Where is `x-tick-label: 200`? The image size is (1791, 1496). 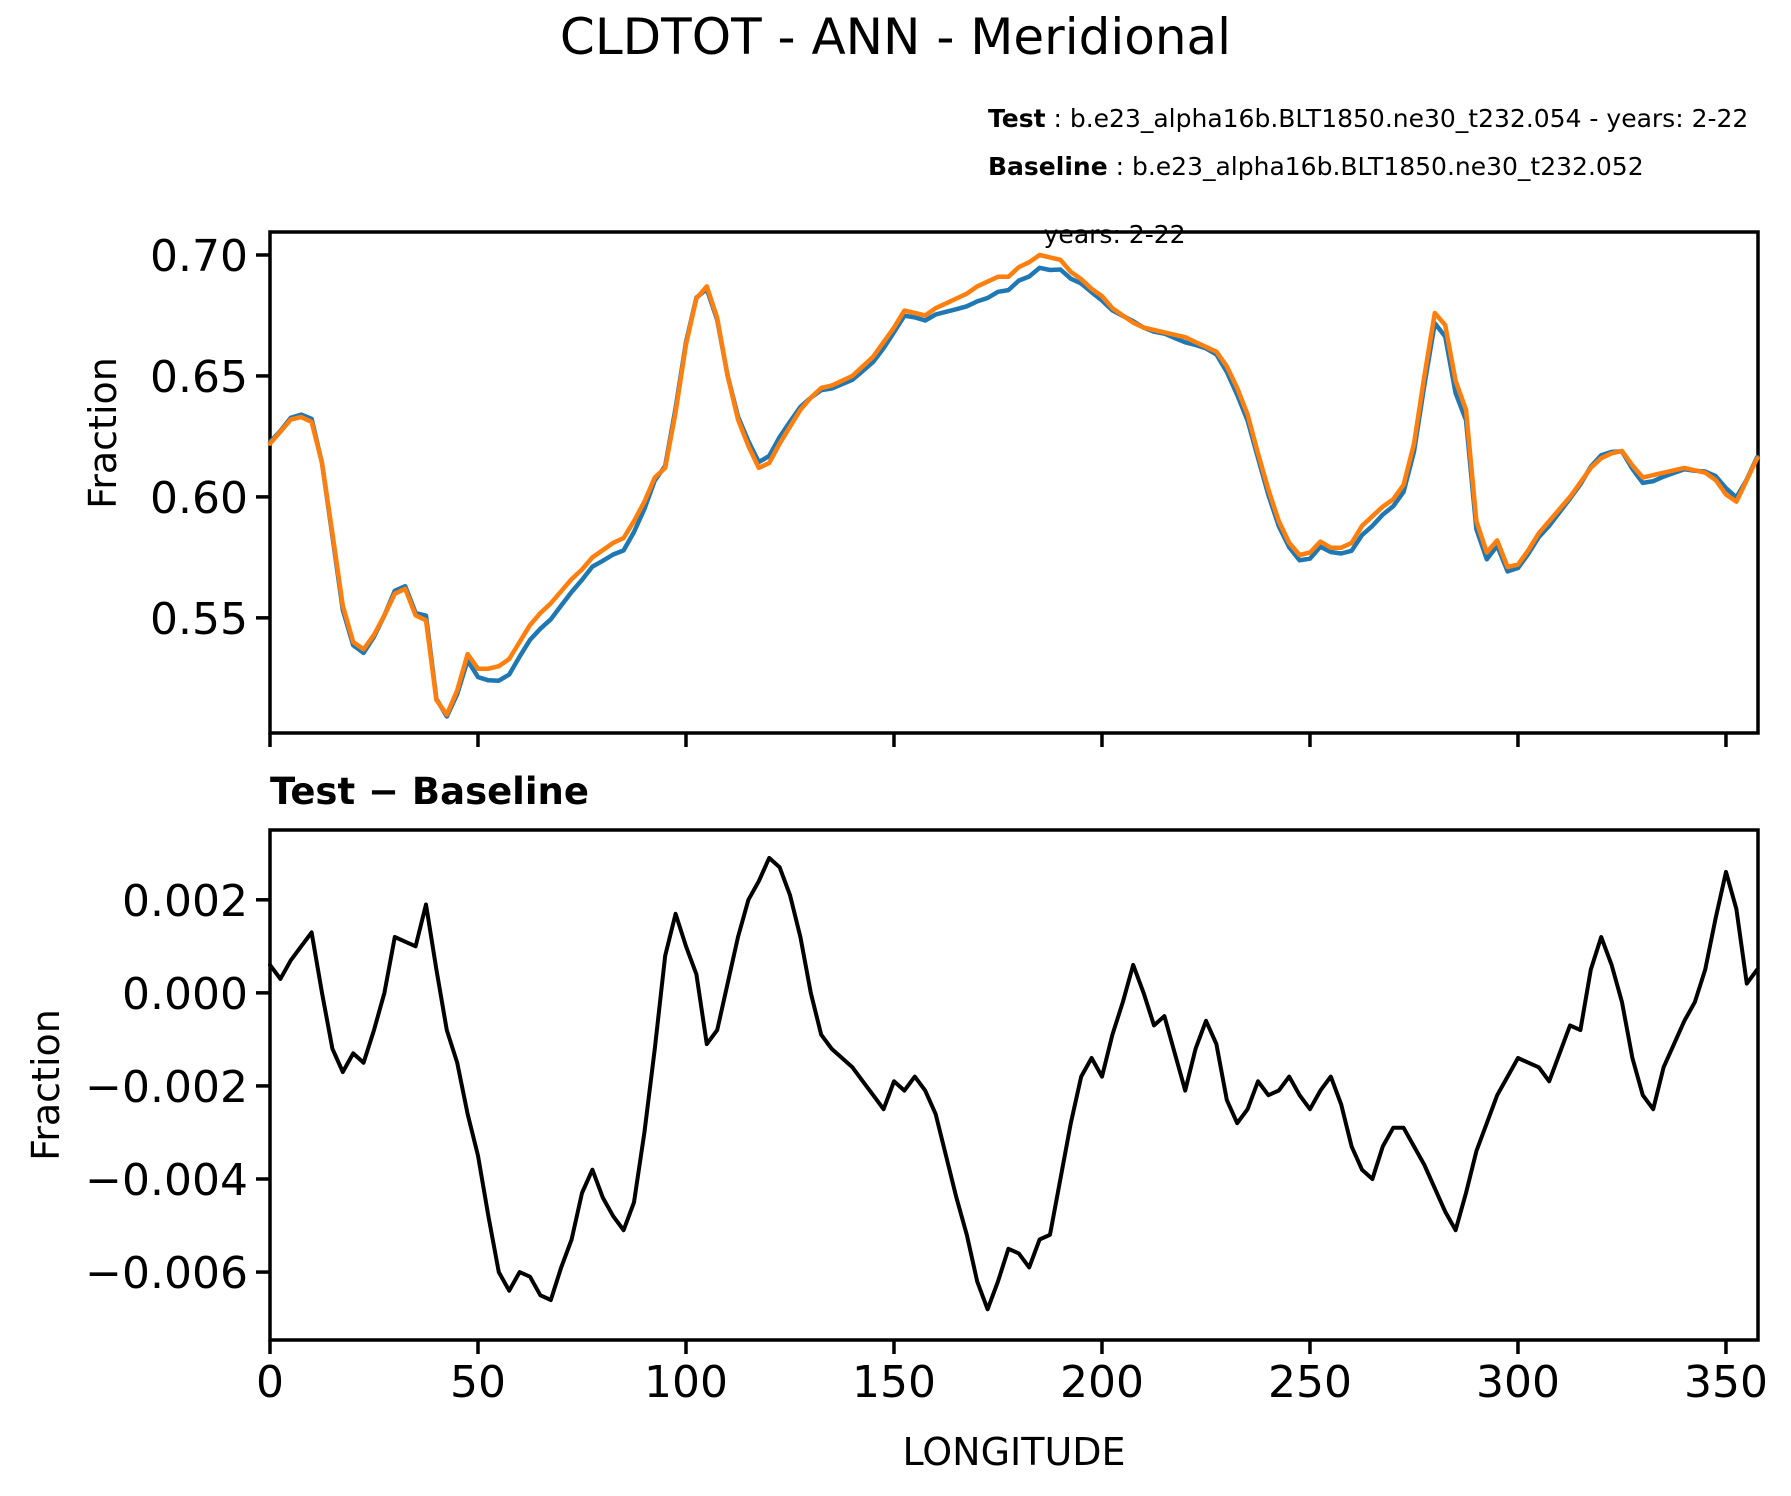 x-tick-label: 200 is located at coordinates (1102, 1382).